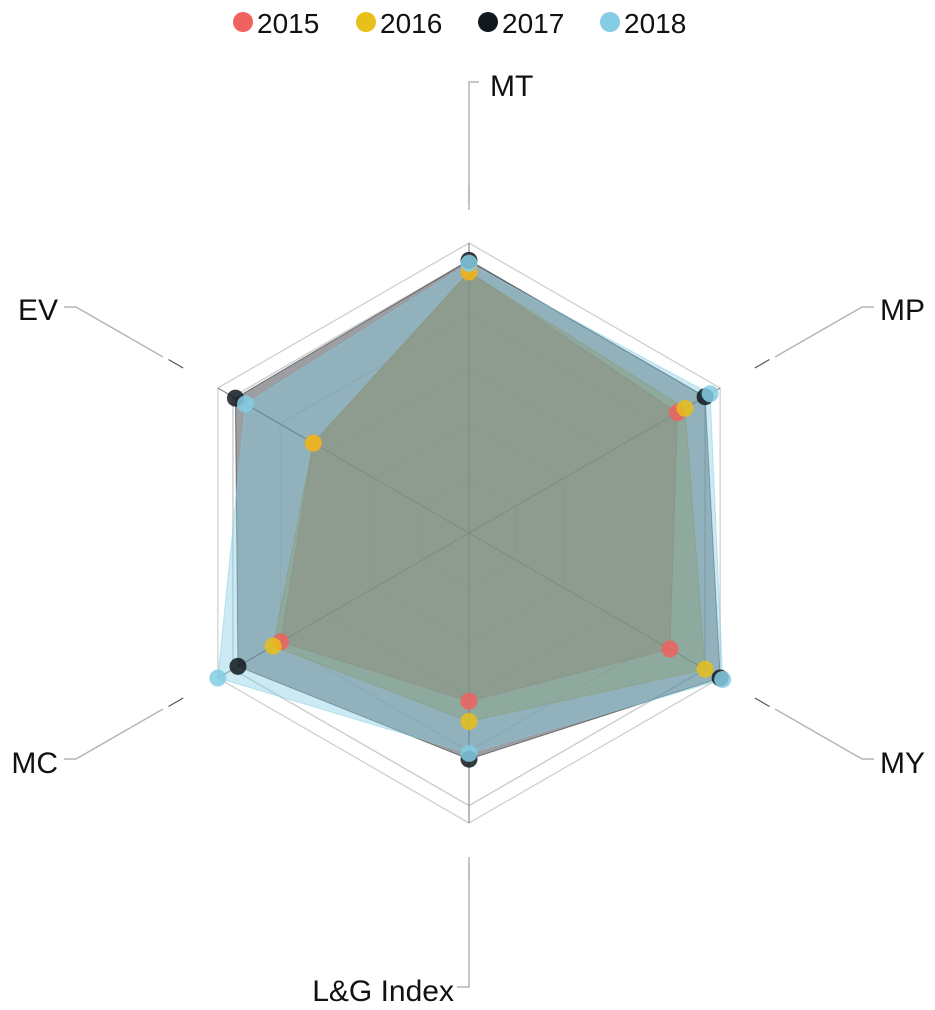 Image resolution: width=935 pixels, height=1010 pixels. I want to click on legend-marker-2015, so click(243, 22).